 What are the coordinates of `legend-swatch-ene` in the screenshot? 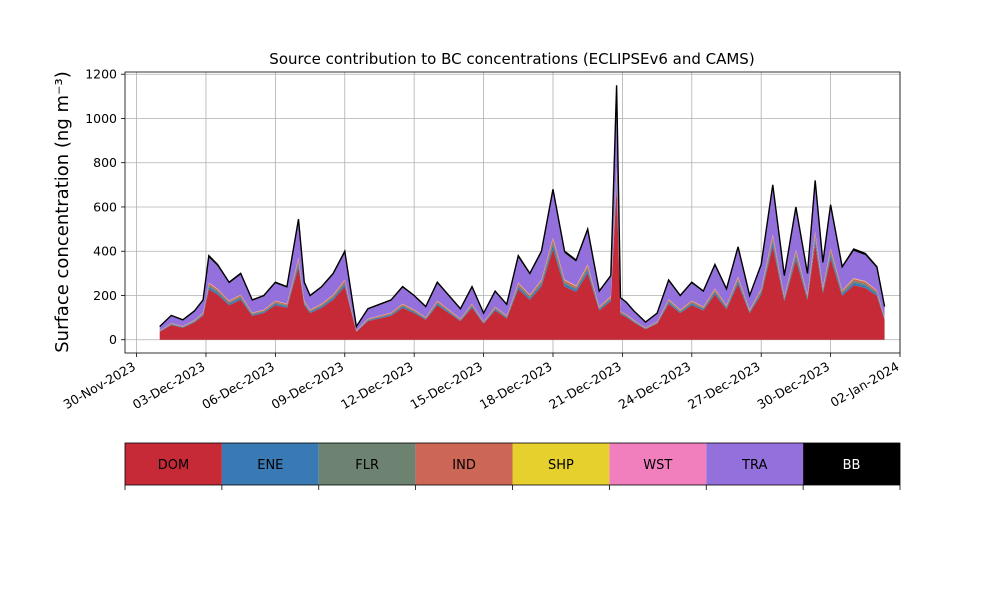 It's located at (270, 464).